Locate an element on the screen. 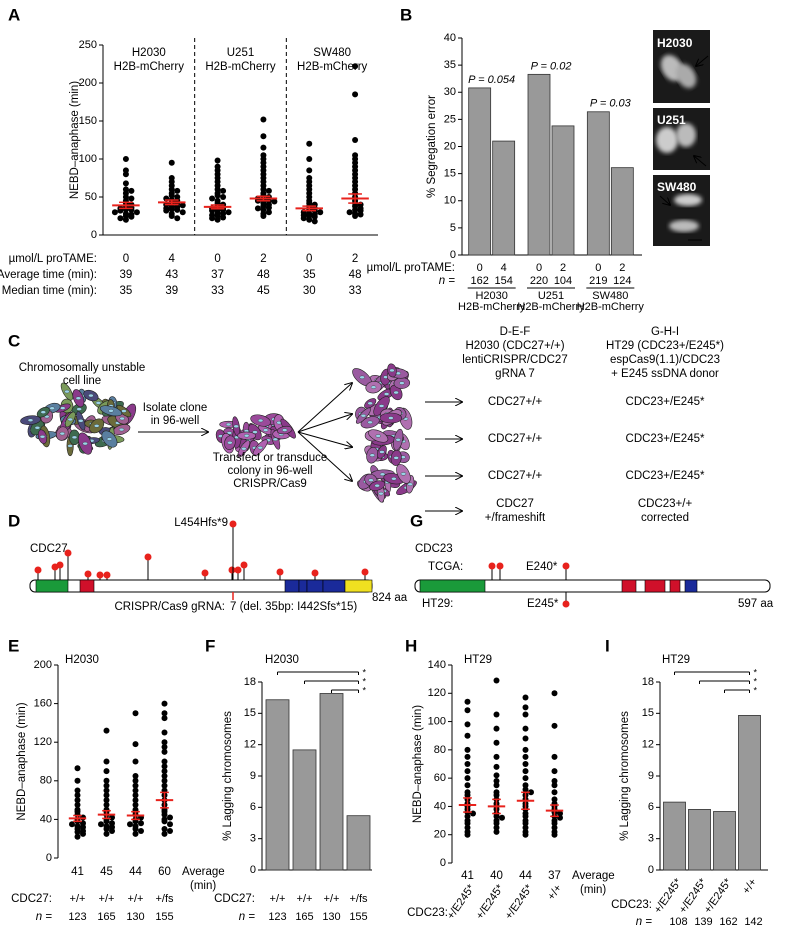 This screenshot has height=932, width=800. workflow-text: CDC27+/+ is located at coordinates (515, 439).